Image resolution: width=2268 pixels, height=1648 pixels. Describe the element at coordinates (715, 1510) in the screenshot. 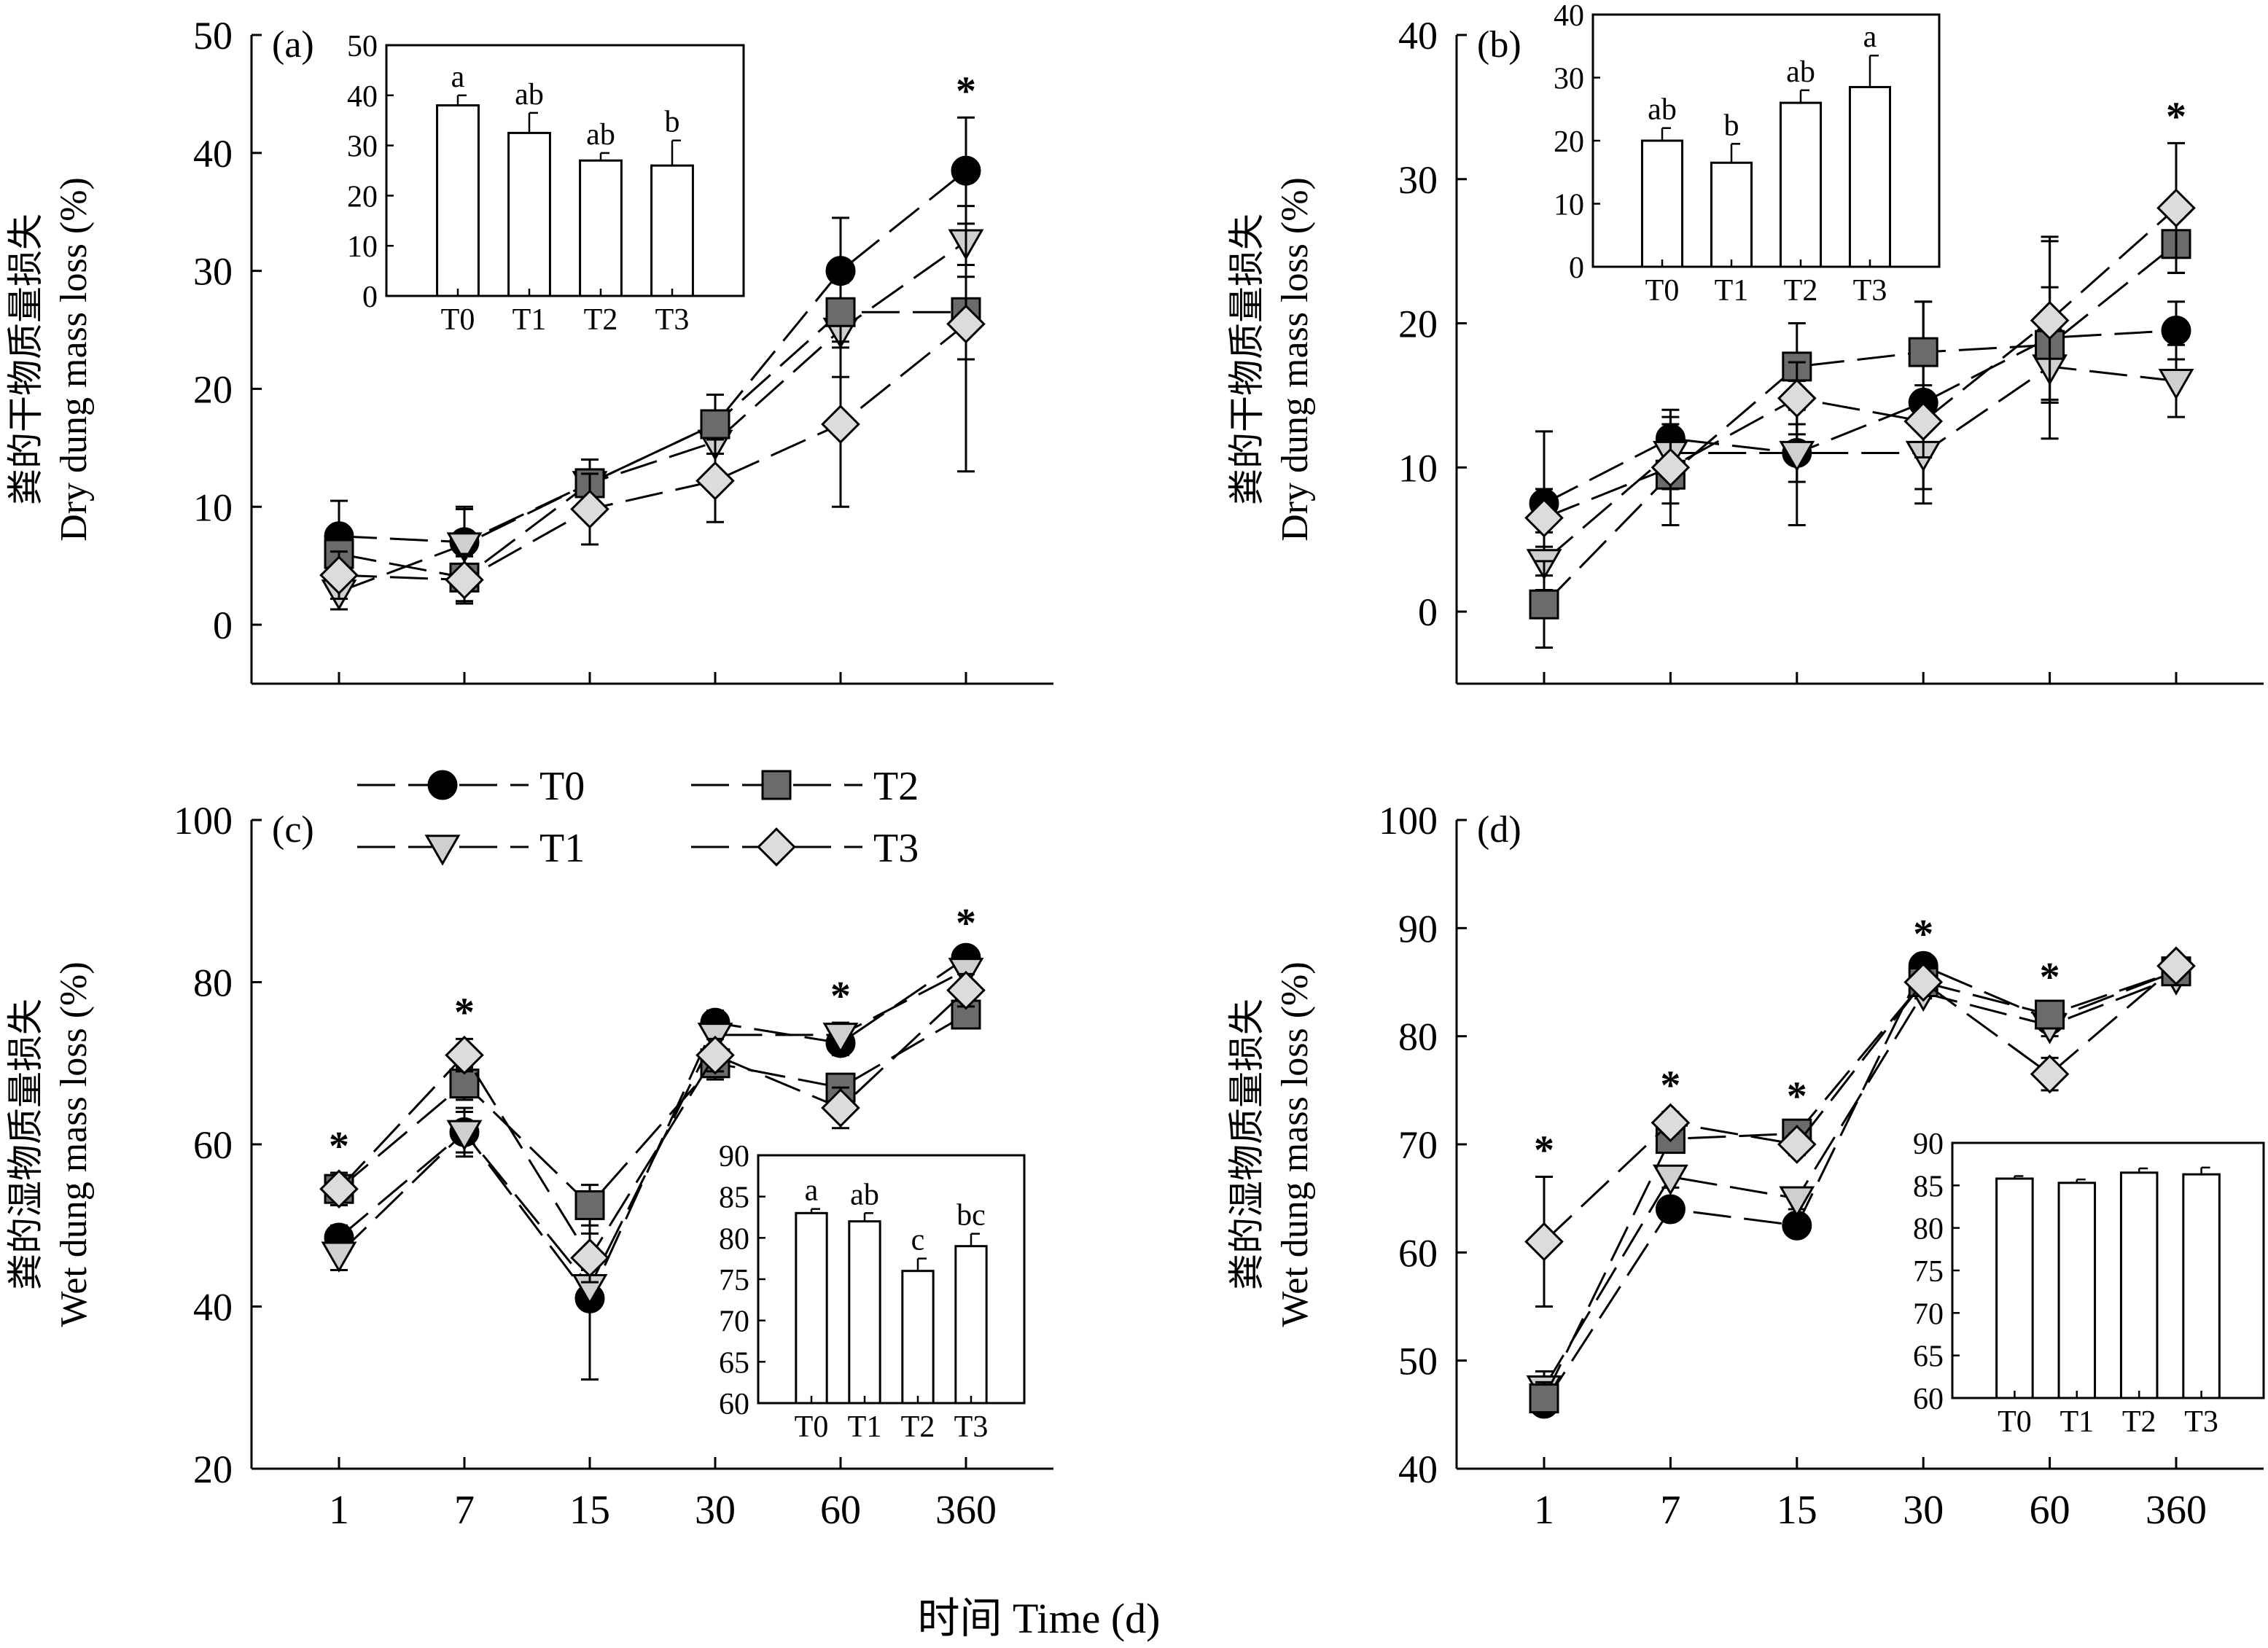

I see `x-tick-label: 30` at that location.